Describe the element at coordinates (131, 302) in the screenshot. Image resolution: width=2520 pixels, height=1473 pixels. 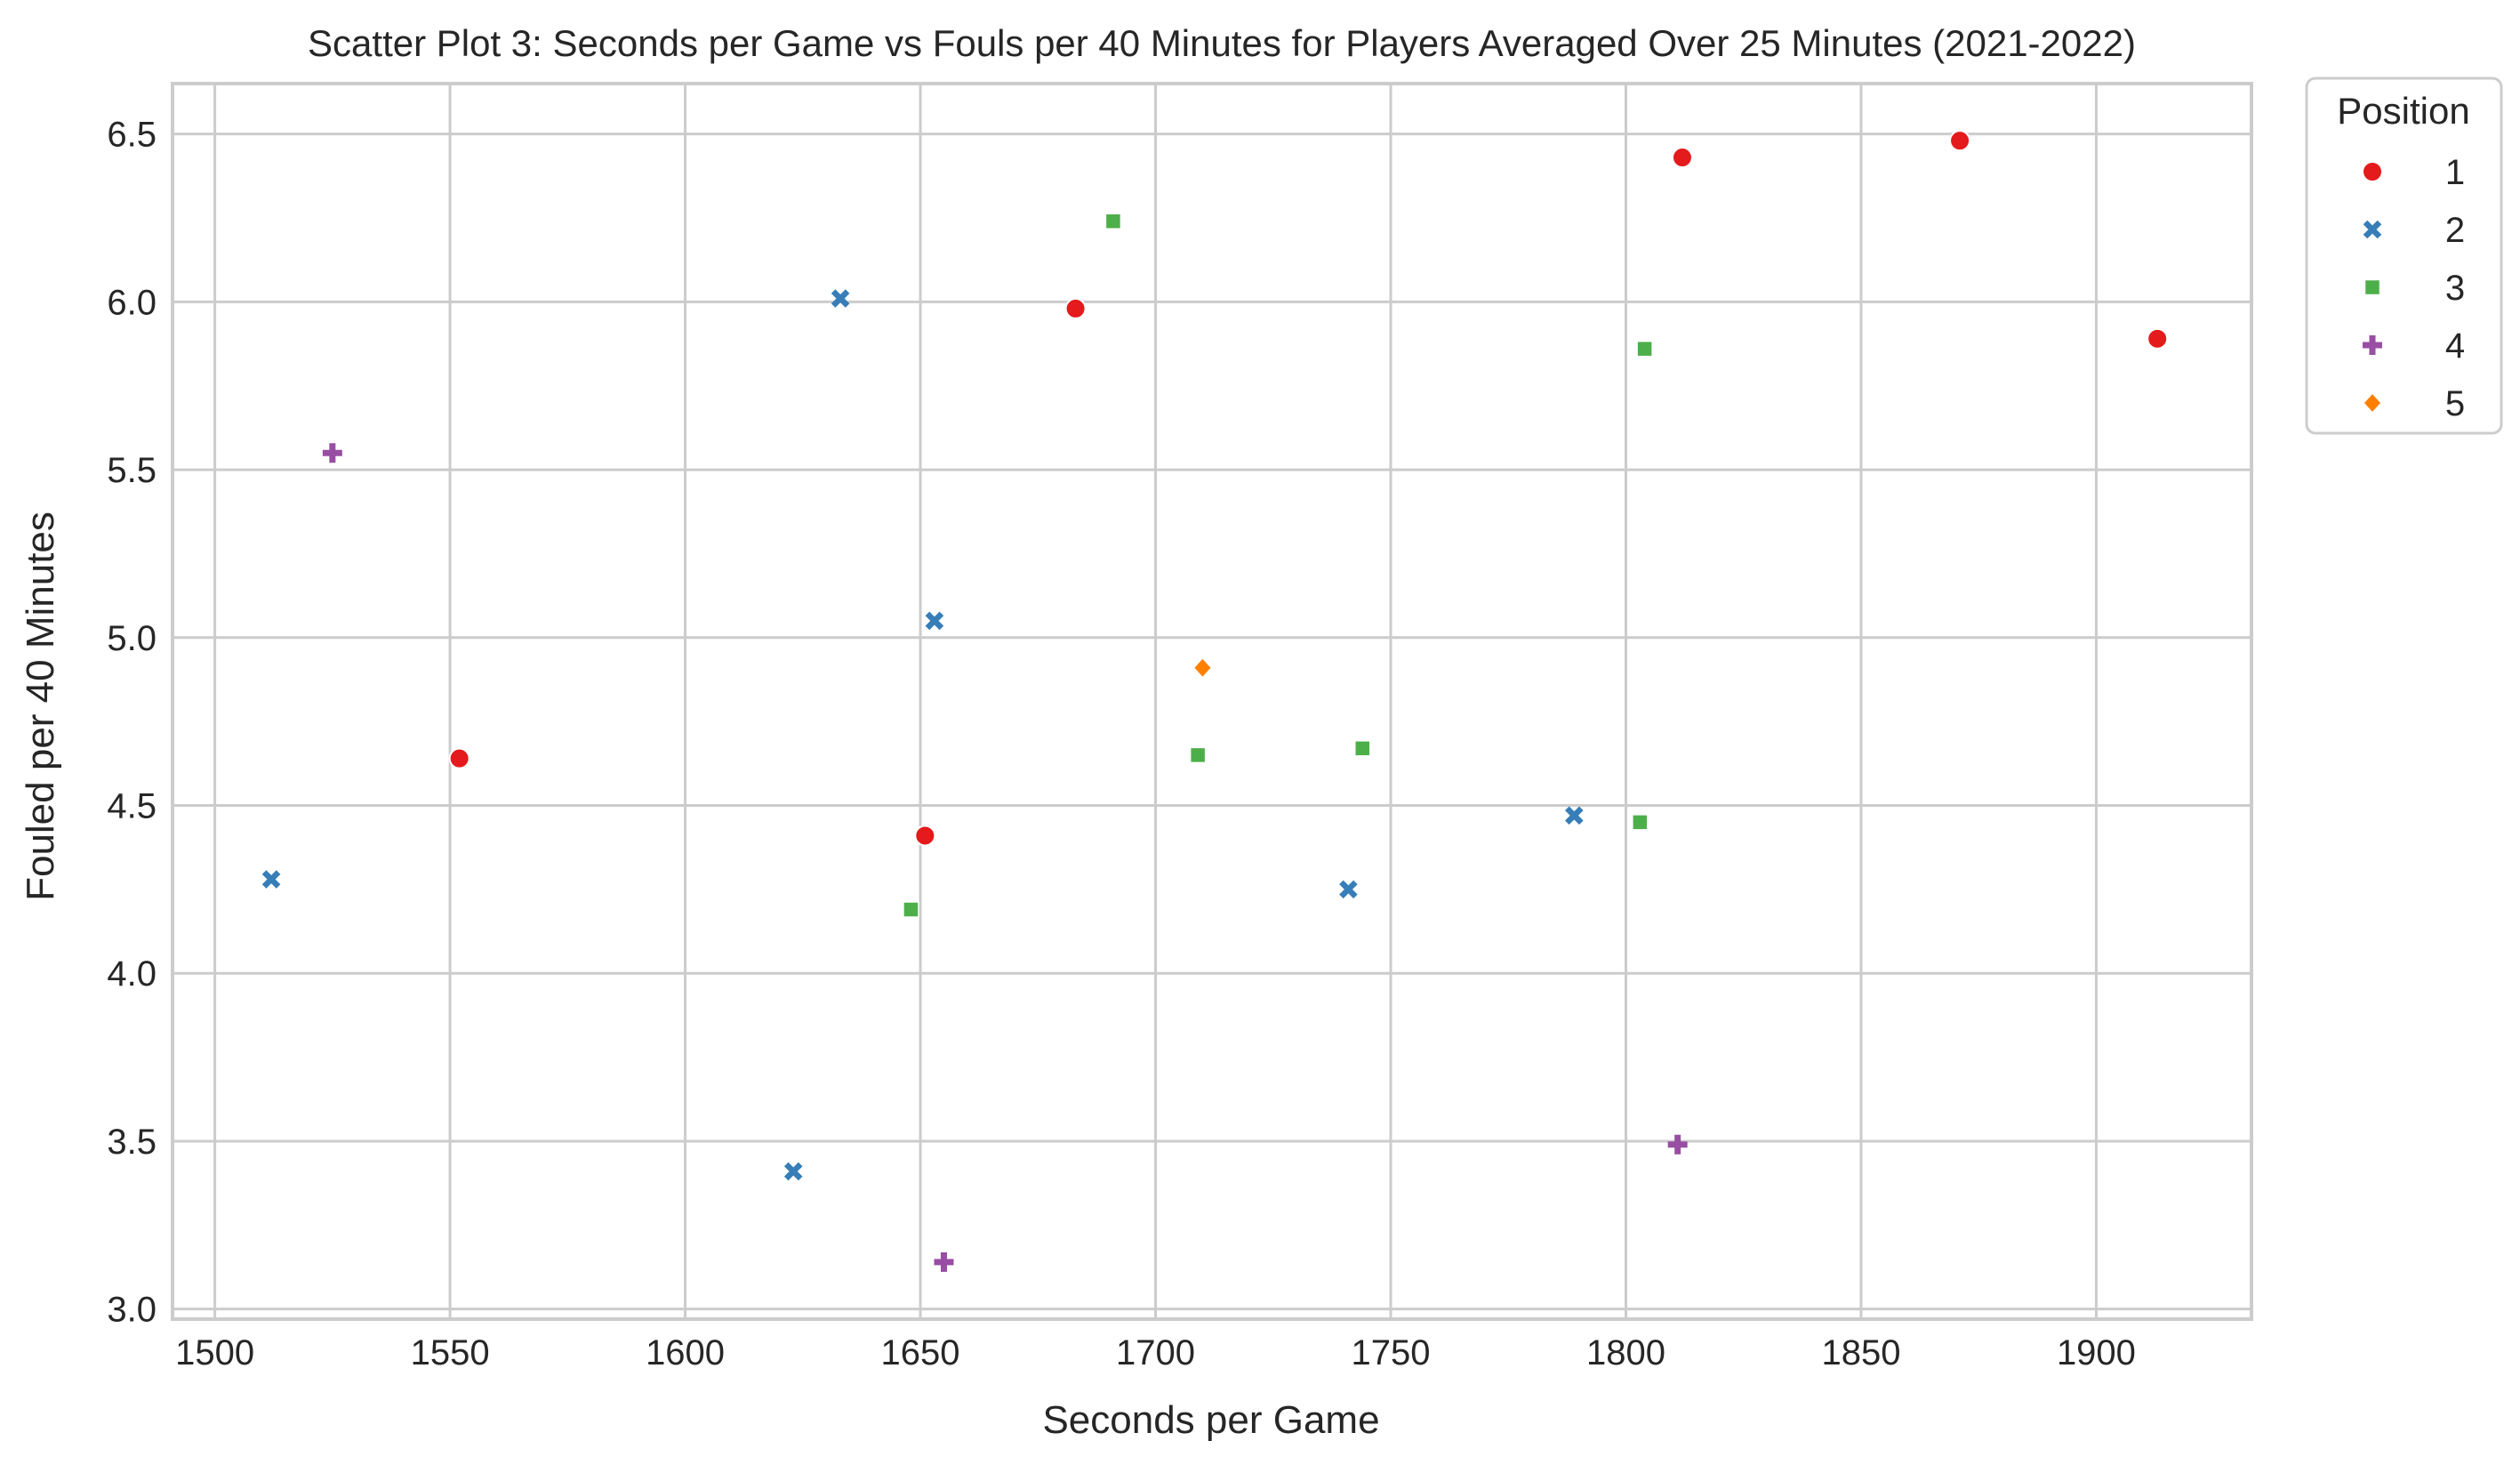
I see `y-tick-label: 6.0` at that location.